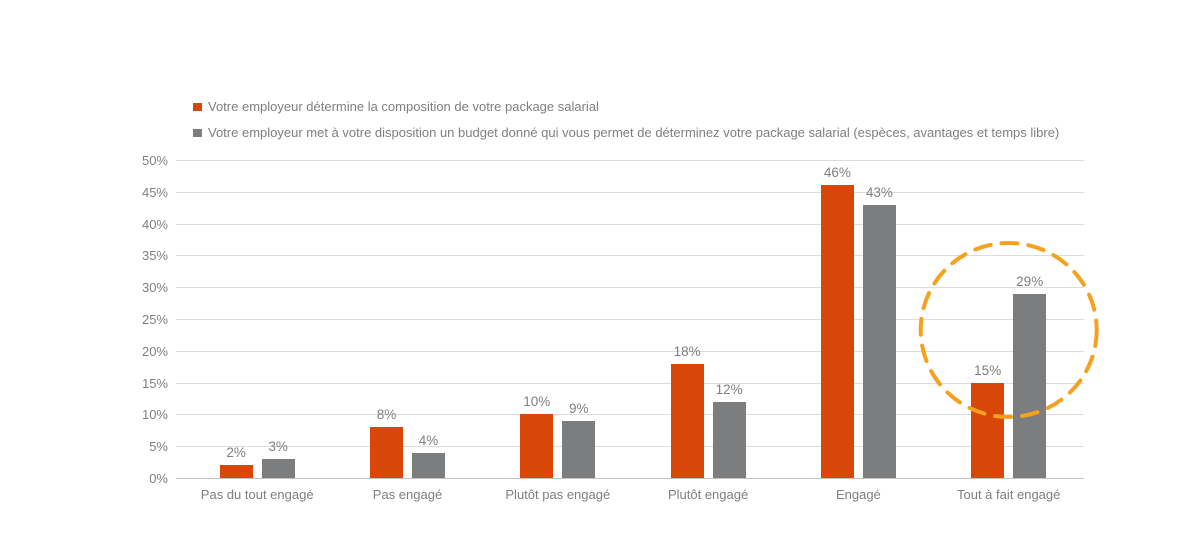 This screenshot has width=1200, height=558. I want to click on bar-series2-Plutôt pas engagé, so click(579, 449).